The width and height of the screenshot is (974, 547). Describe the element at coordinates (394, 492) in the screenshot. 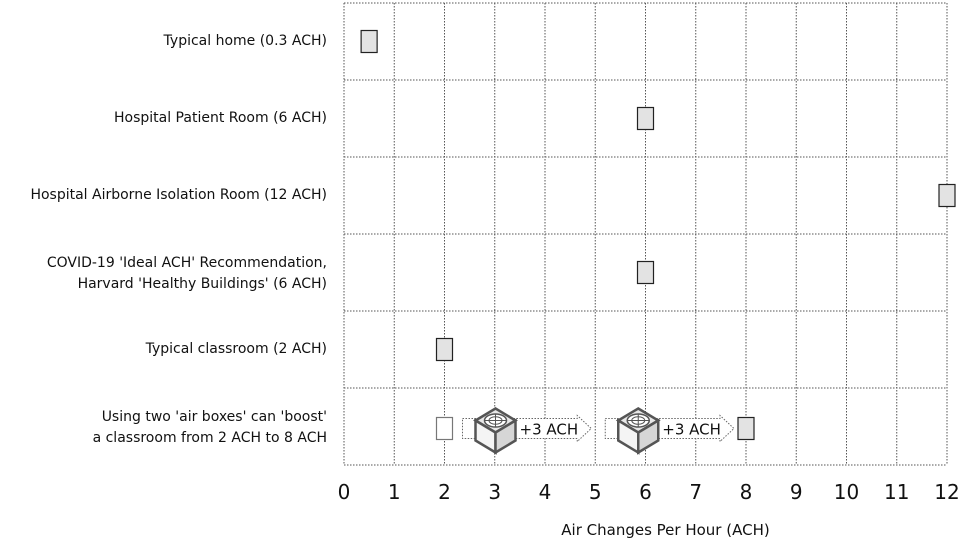

I see `x-tick-label: 1` at that location.